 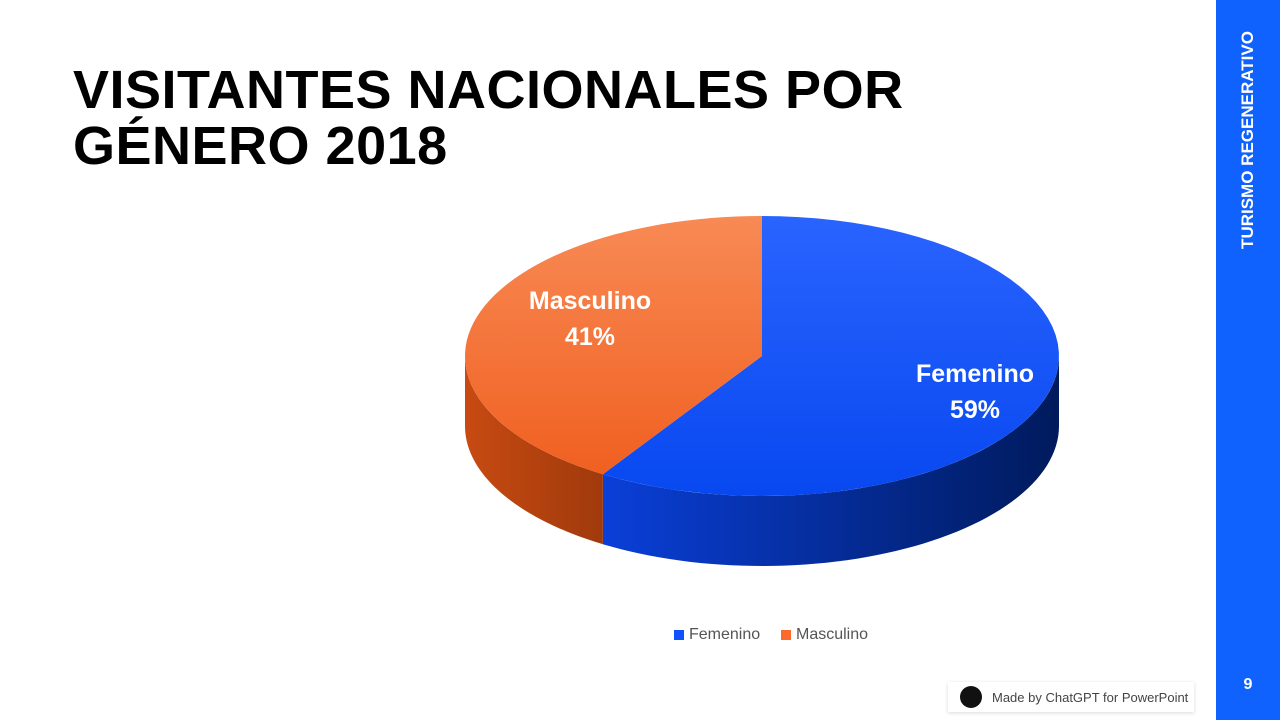 What do you see at coordinates (725, 634) in the screenshot?
I see `legend-label: Femenino` at bounding box center [725, 634].